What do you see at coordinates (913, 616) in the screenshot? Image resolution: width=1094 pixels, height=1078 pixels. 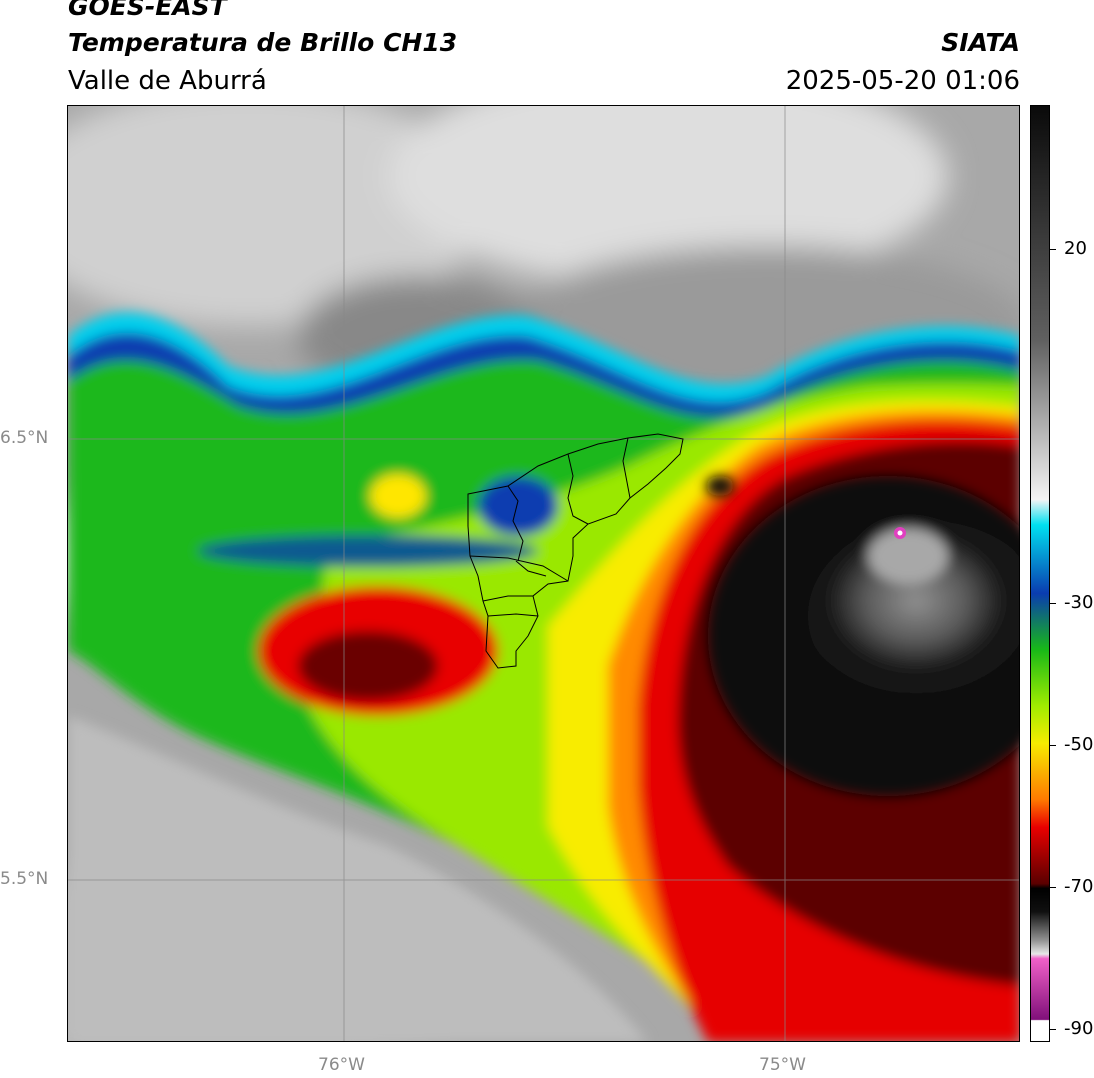 I see `cold-core-gray` at bounding box center [913, 616].